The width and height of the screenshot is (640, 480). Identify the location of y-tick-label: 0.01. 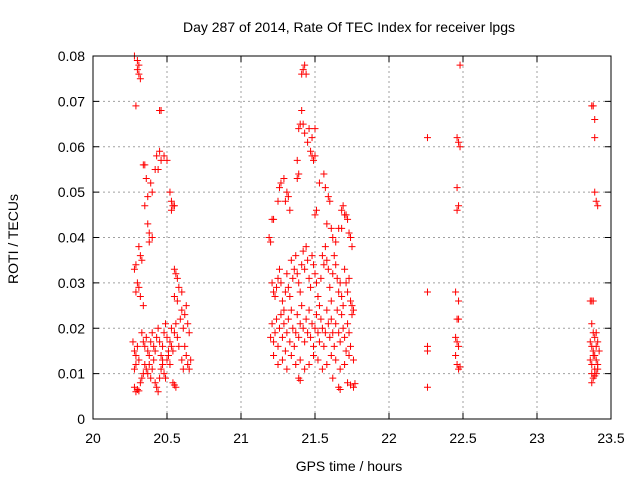
(71, 374).